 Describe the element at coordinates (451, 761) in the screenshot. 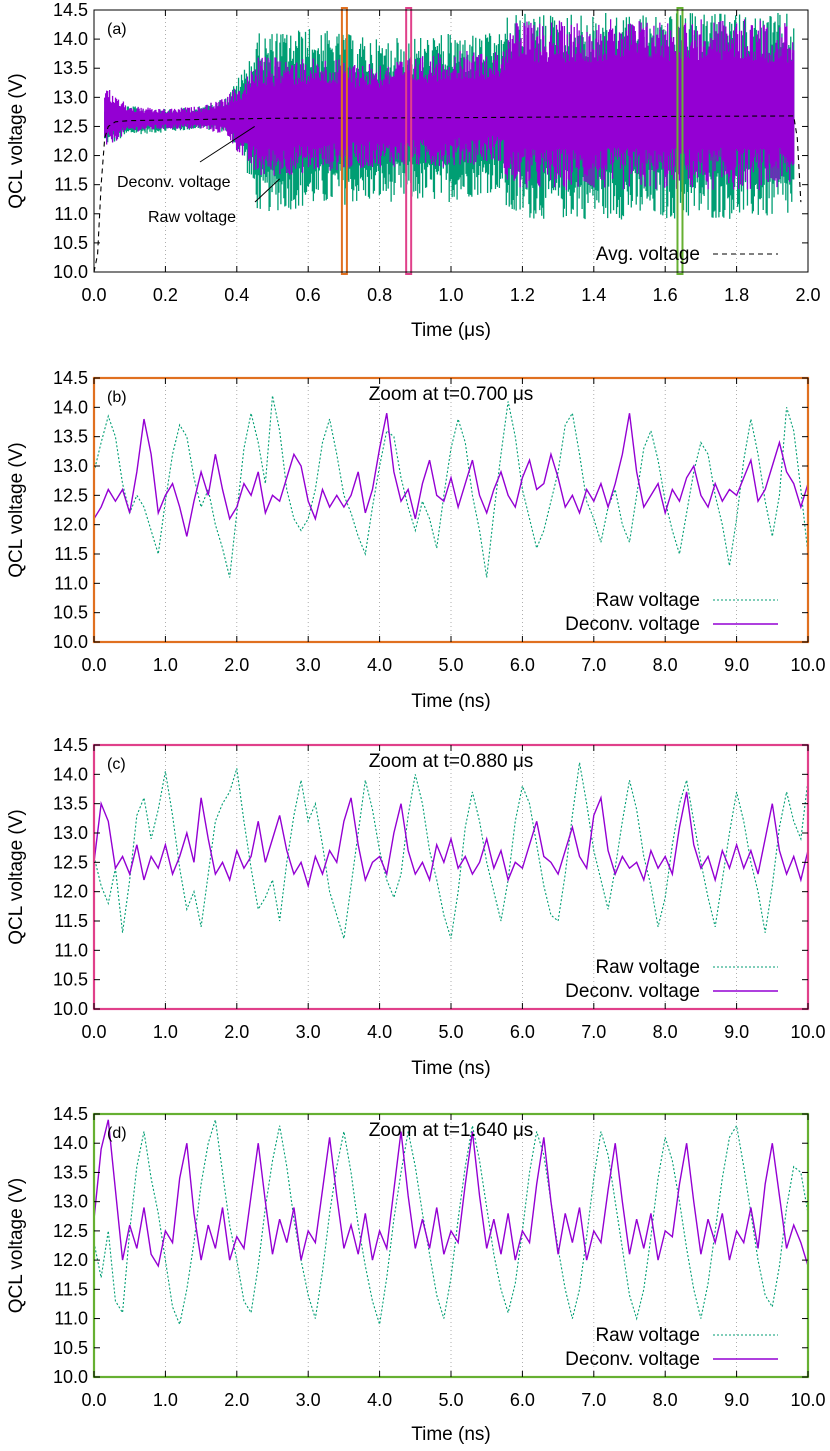

I see `chart-title: Zoom at t=0.880 μs` at that location.